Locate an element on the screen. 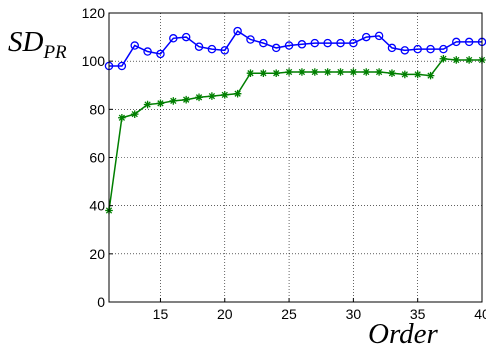  x-axis-label: Order is located at coordinates (403, 334).